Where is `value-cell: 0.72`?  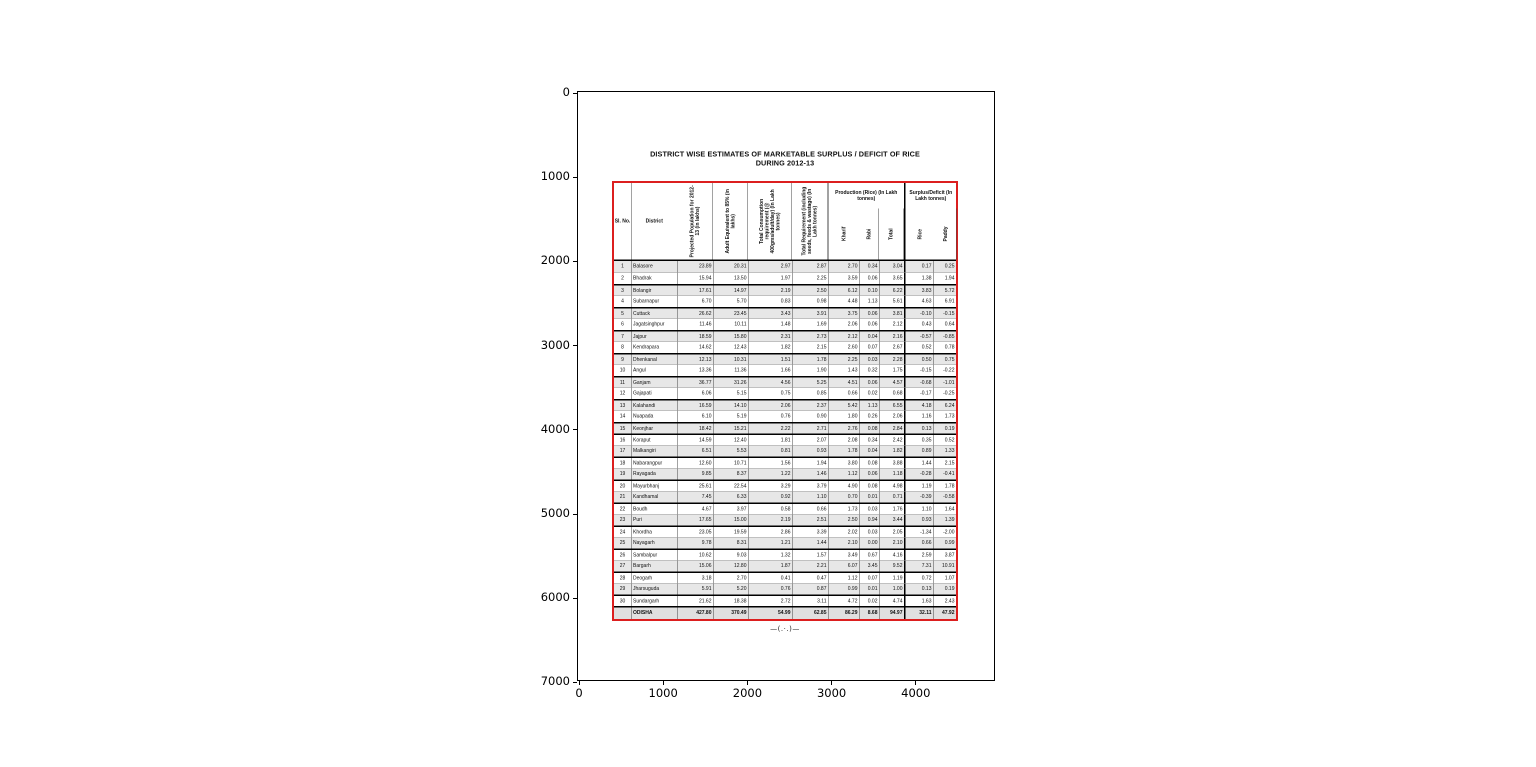 value-cell: 0.72 is located at coordinates (918, 578).